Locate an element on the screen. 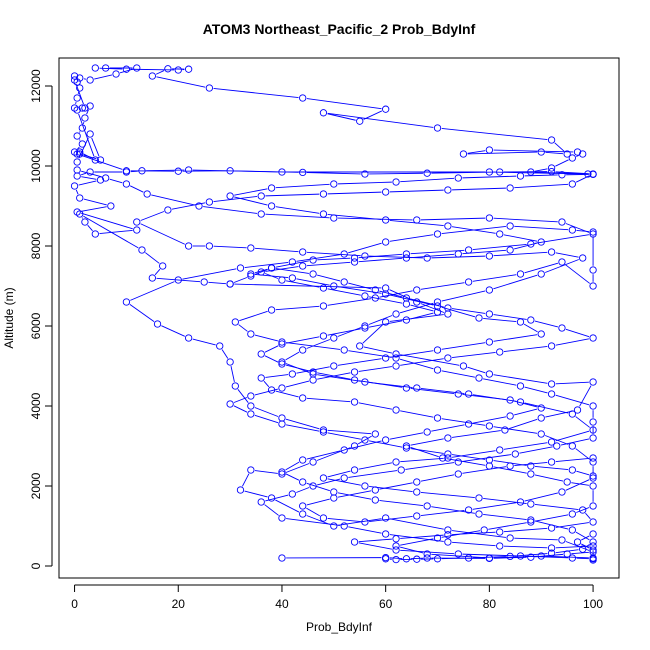  y-tick-label: 10000 is located at coordinates (36, 166).